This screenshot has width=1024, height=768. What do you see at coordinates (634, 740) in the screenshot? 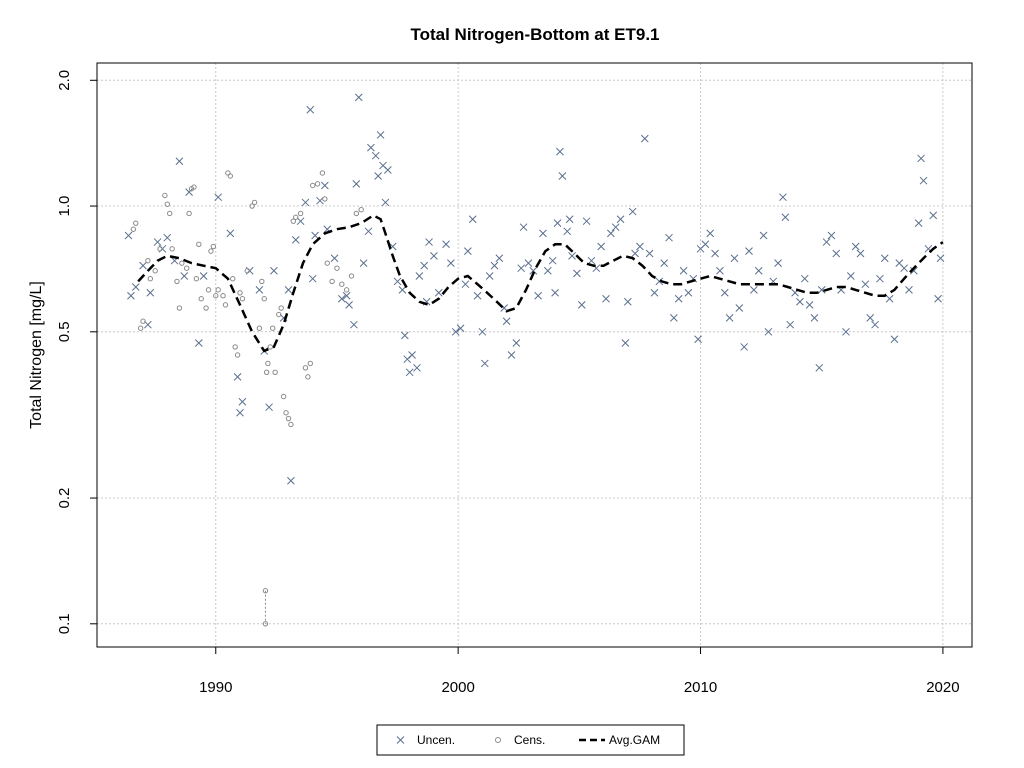
I see `legend-label-gam: Avg.GAM` at bounding box center [634, 740].